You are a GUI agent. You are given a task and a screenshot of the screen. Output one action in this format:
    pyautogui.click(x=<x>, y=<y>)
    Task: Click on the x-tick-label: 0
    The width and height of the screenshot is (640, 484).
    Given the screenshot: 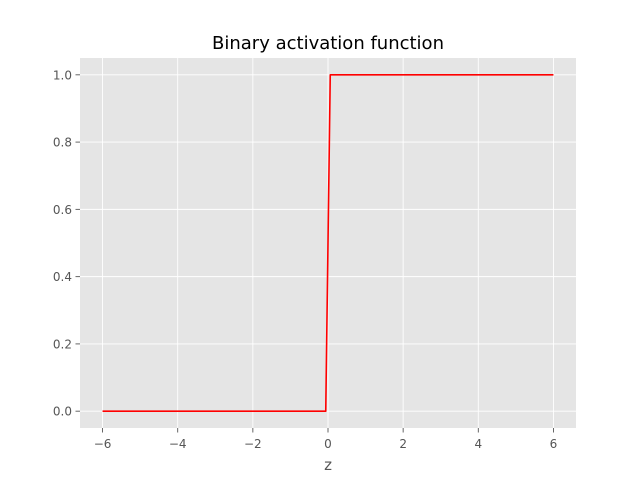 What is the action you would take?
    pyautogui.click(x=328, y=444)
    